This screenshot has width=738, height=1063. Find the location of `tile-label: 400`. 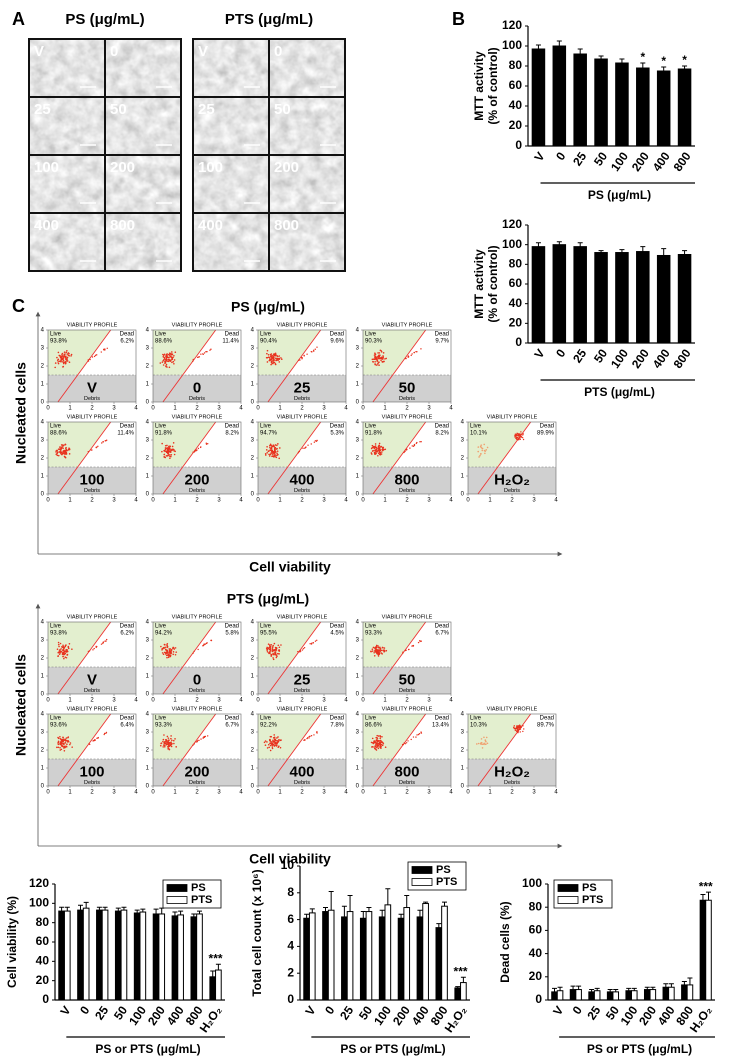

tile-label: 400 is located at coordinates (46, 225).